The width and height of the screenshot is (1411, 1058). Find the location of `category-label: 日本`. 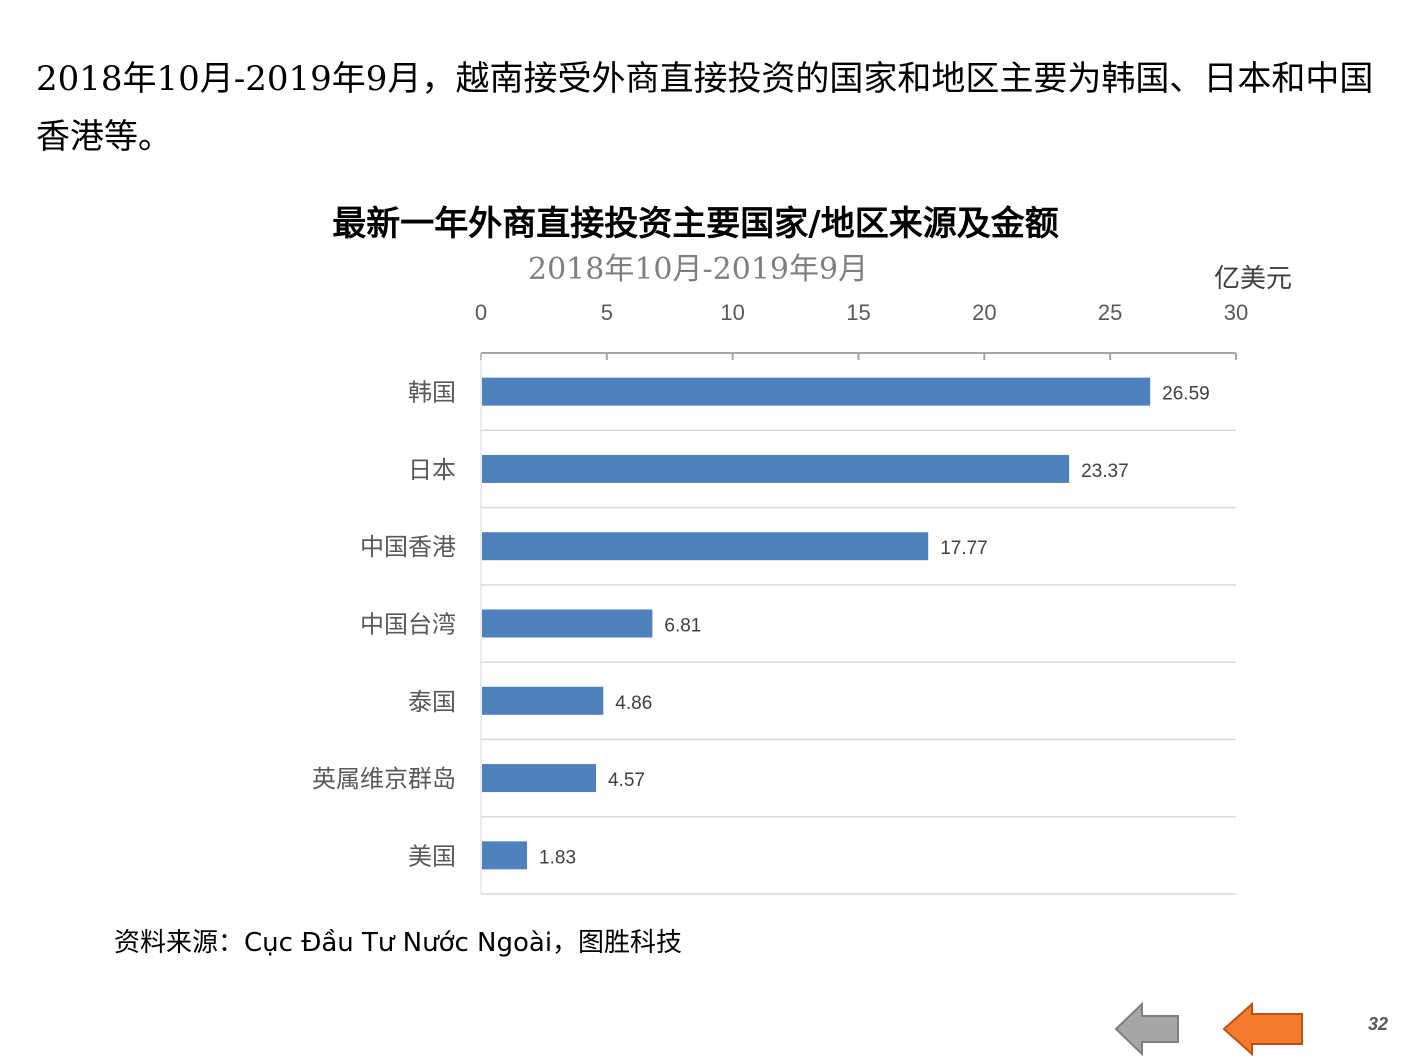

category-label: 日本 is located at coordinates (432, 470).